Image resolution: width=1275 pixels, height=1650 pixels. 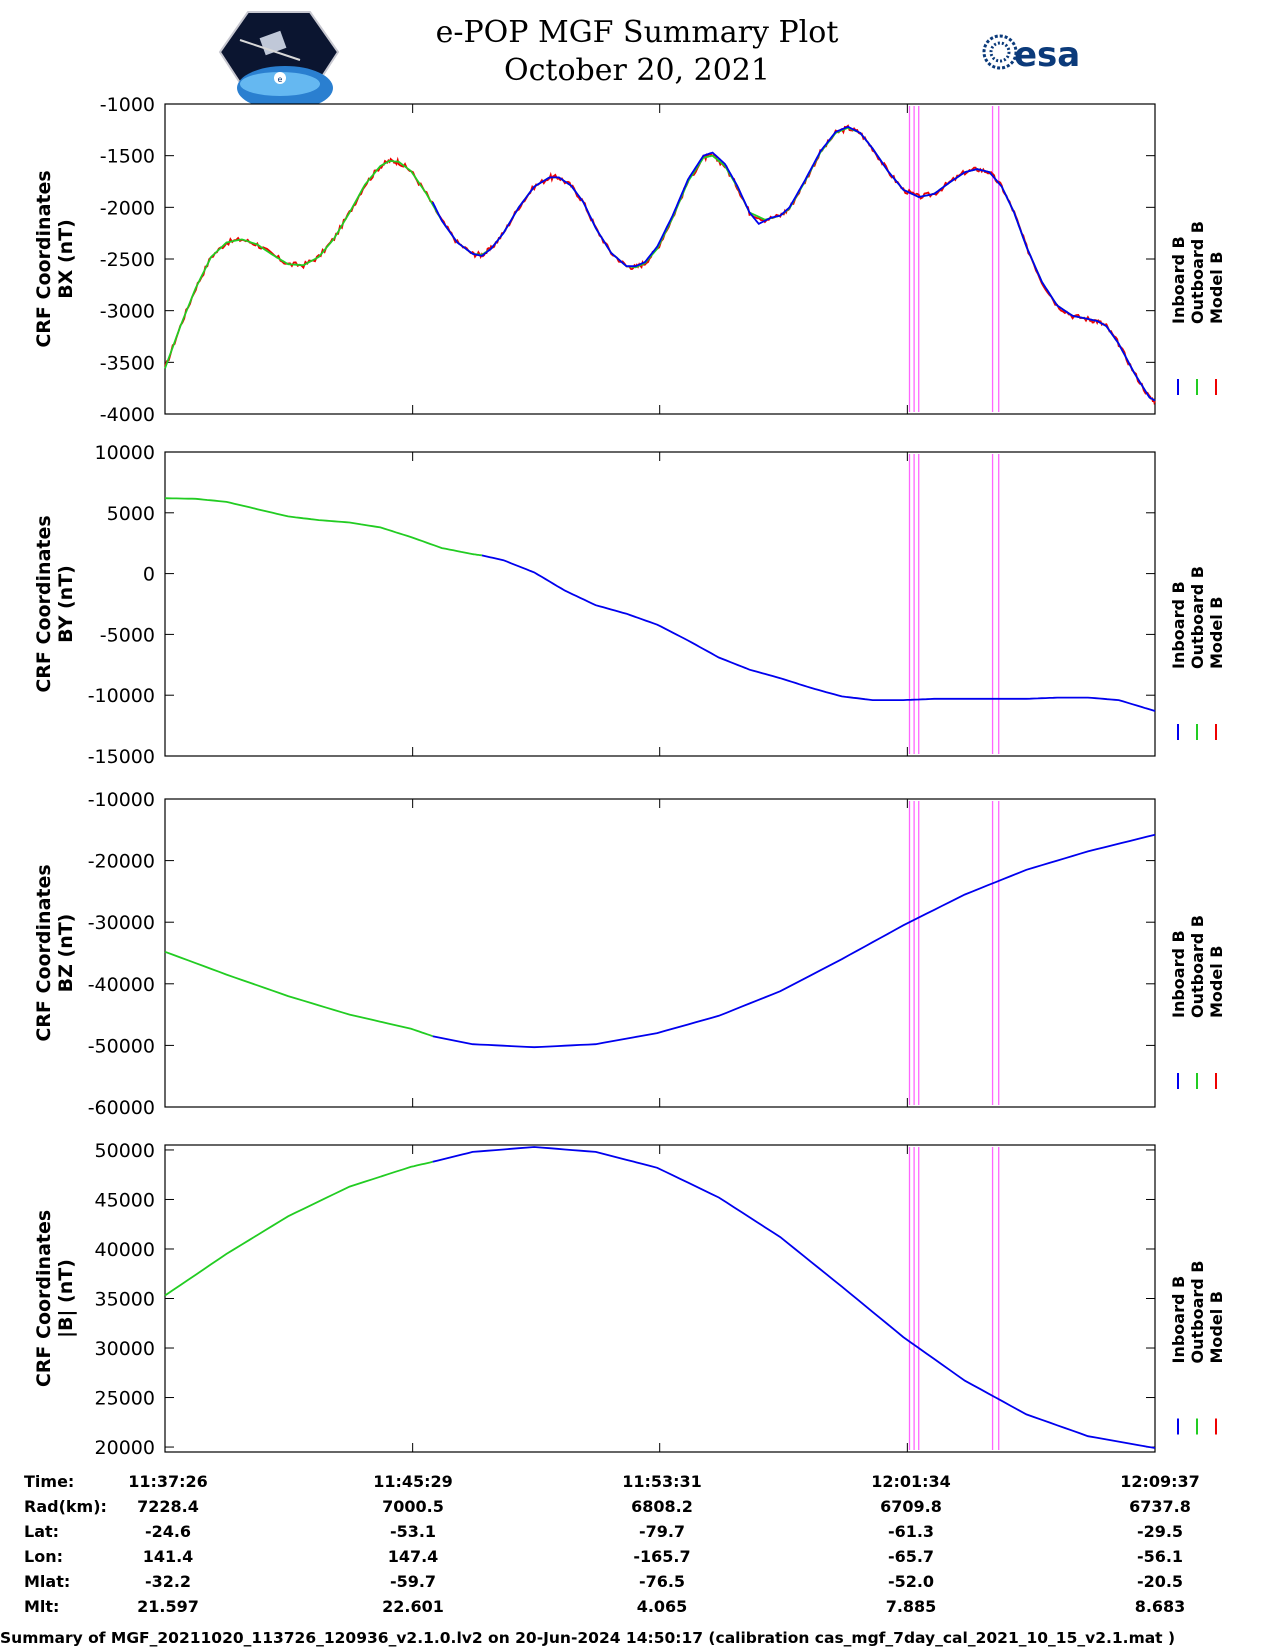 What do you see at coordinates (168, 1506) in the screenshot?
I see `info-value: 7228.4` at bounding box center [168, 1506].